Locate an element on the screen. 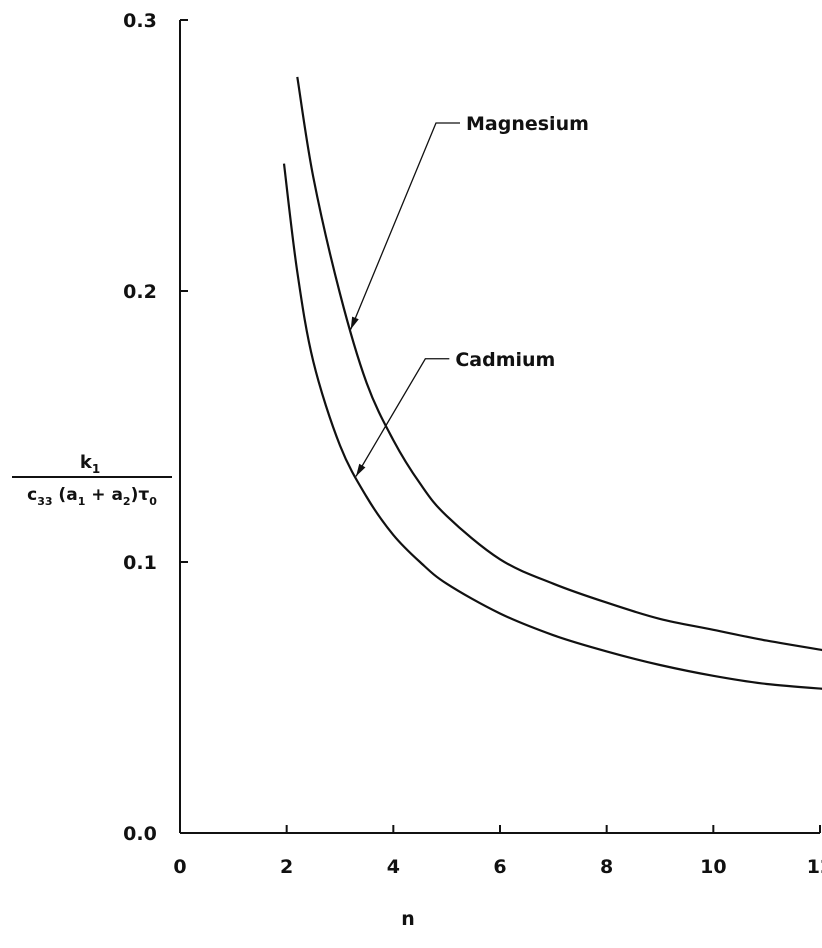  y-axis-label-numerator: k1​ is located at coordinates (90, 464).